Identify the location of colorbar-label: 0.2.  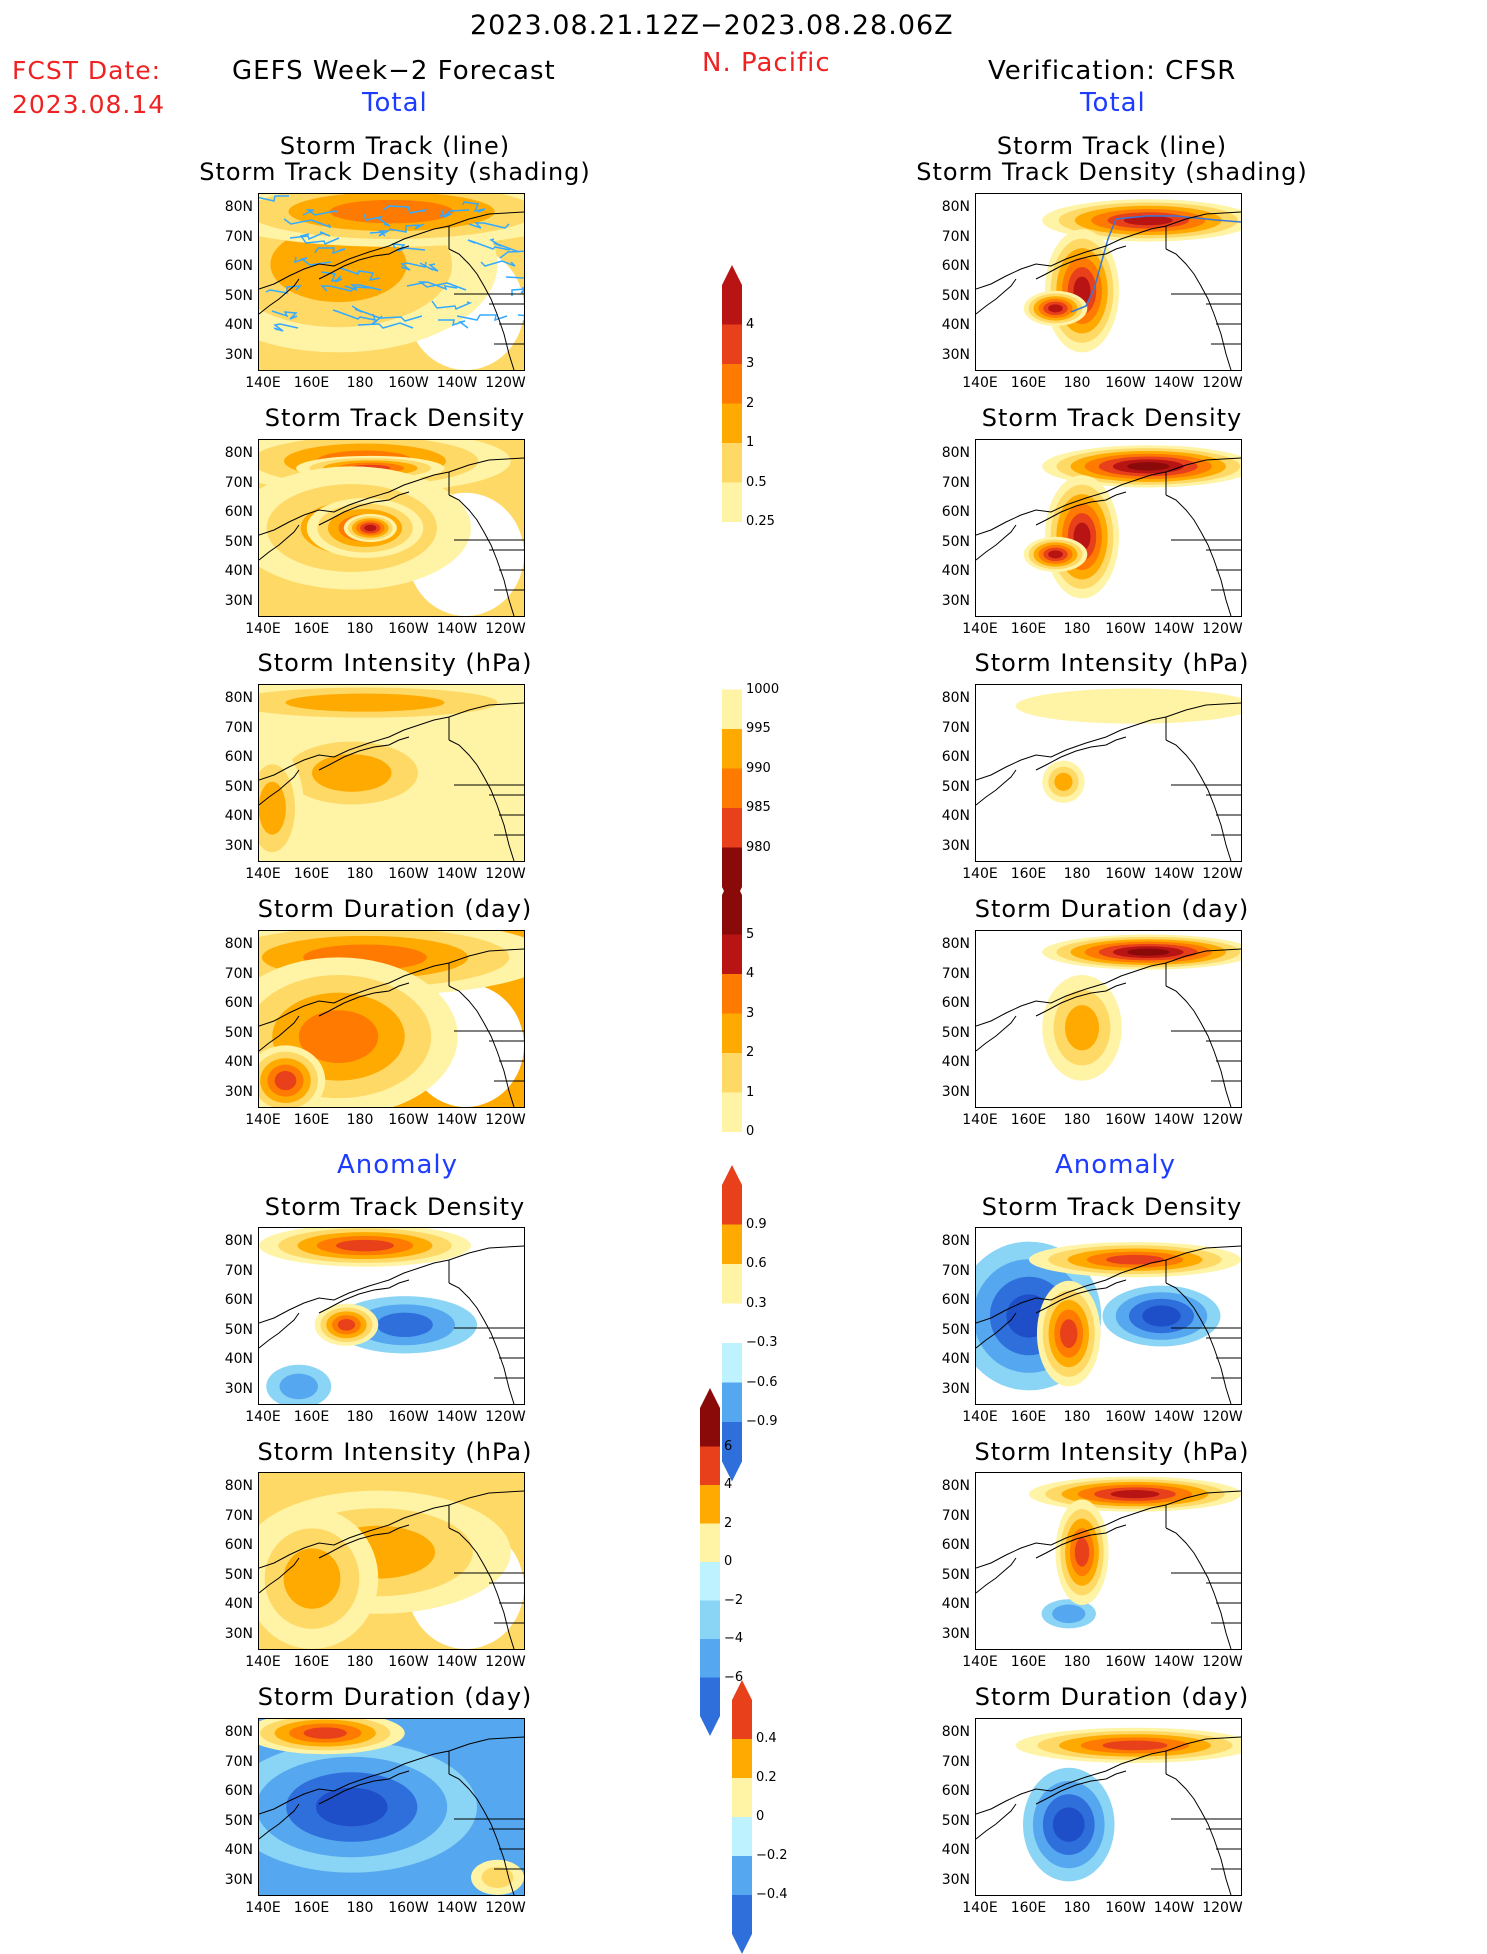
(766, 1777).